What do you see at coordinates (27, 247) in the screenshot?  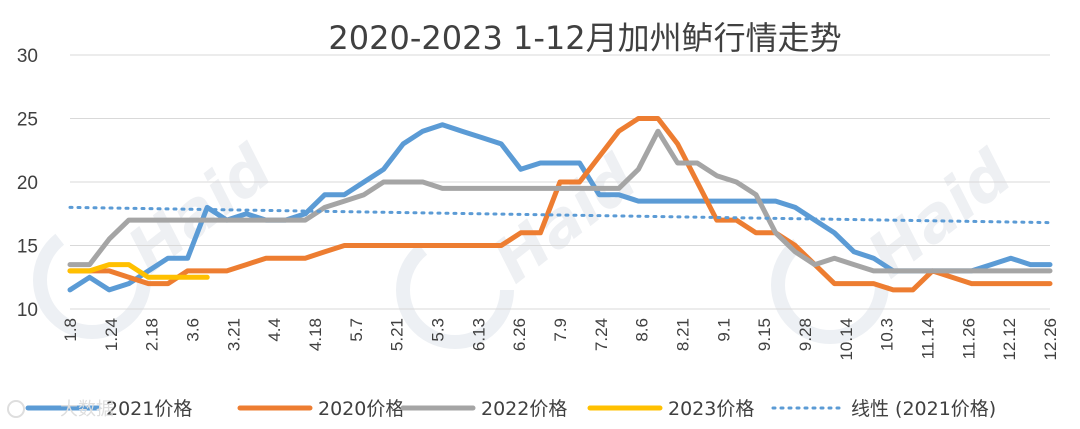 I see `y-tick-label: 15` at bounding box center [27, 247].